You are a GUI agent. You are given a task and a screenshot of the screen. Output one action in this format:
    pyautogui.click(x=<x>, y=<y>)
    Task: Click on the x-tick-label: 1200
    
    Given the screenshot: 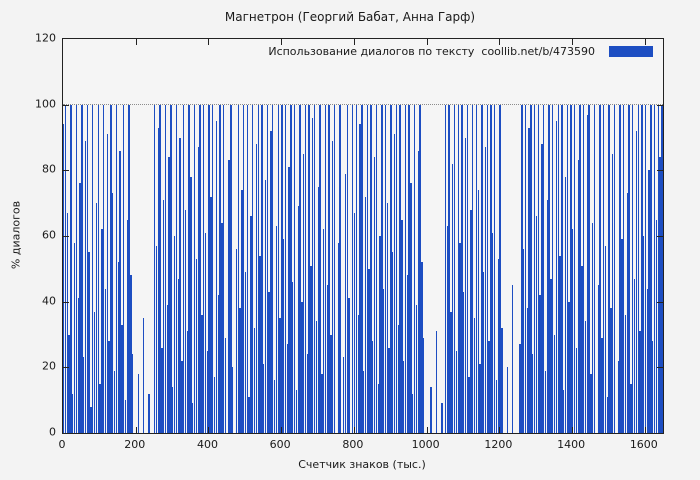 What is the action you would take?
    pyautogui.click(x=498, y=444)
    